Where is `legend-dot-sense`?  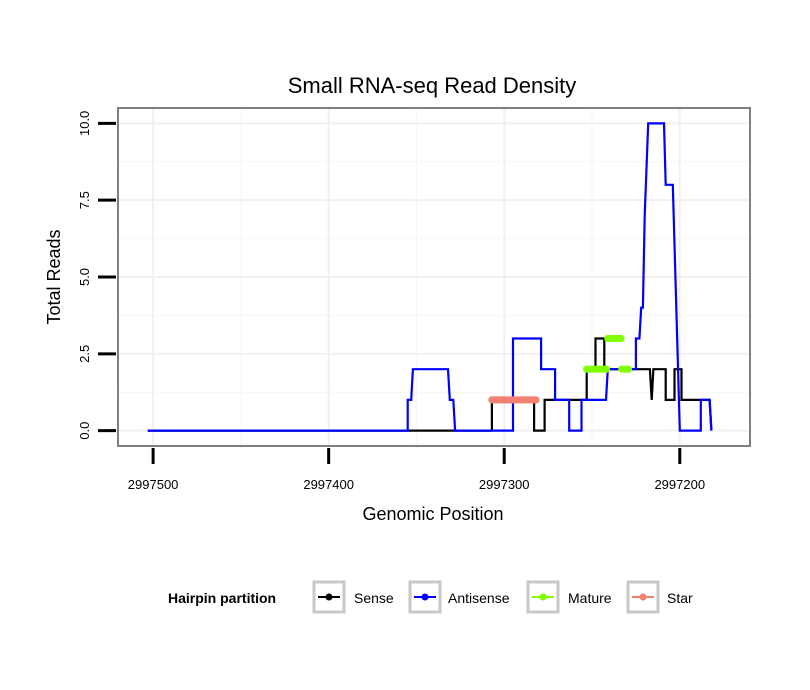 legend-dot-sense is located at coordinates (329, 597).